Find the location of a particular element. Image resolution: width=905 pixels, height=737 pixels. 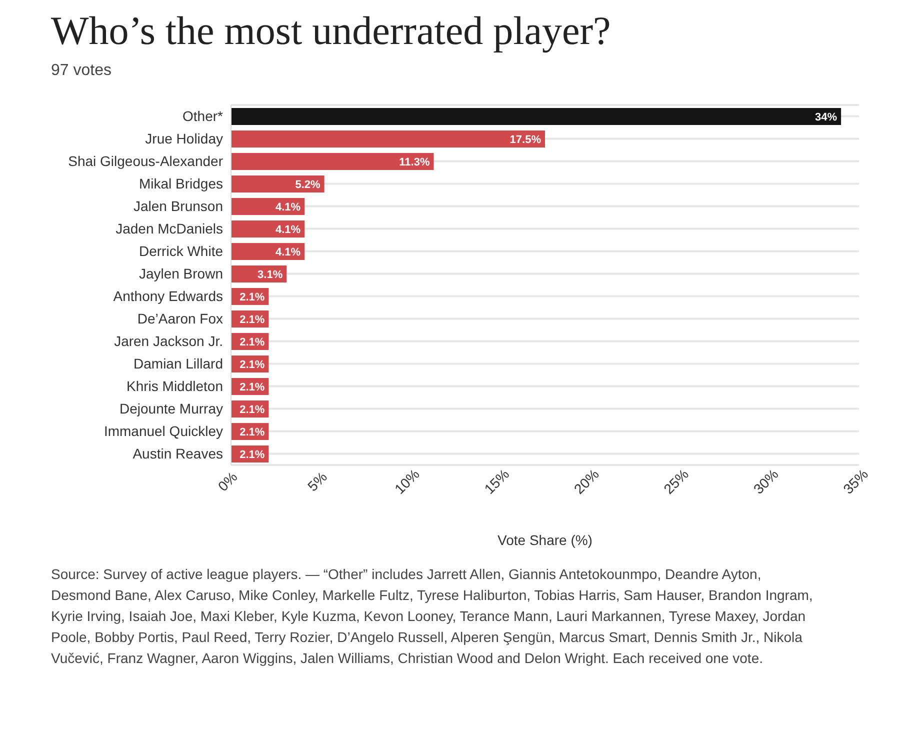

y-tick-label: Jrue Holiday is located at coordinates (184, 138).